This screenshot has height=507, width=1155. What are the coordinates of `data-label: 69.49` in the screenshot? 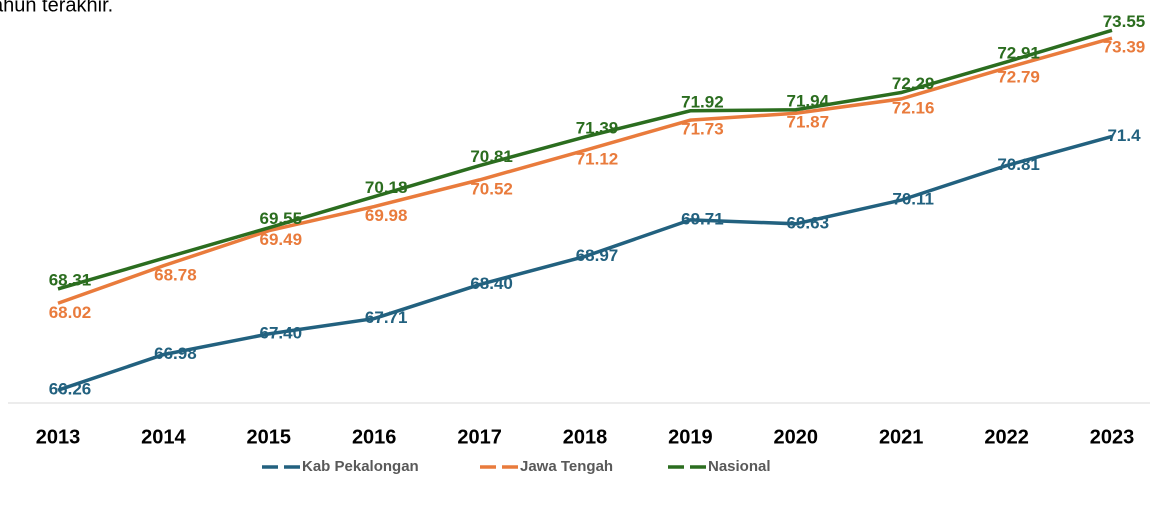 It's located at (281, 239).